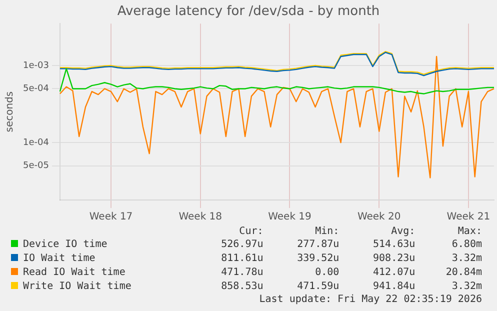 The image size is (497, 311). What do you see at coordinates (35, 166) in the screenshot?
I see `y-tick-label: 5e-05` at bounding box center [35, 166].